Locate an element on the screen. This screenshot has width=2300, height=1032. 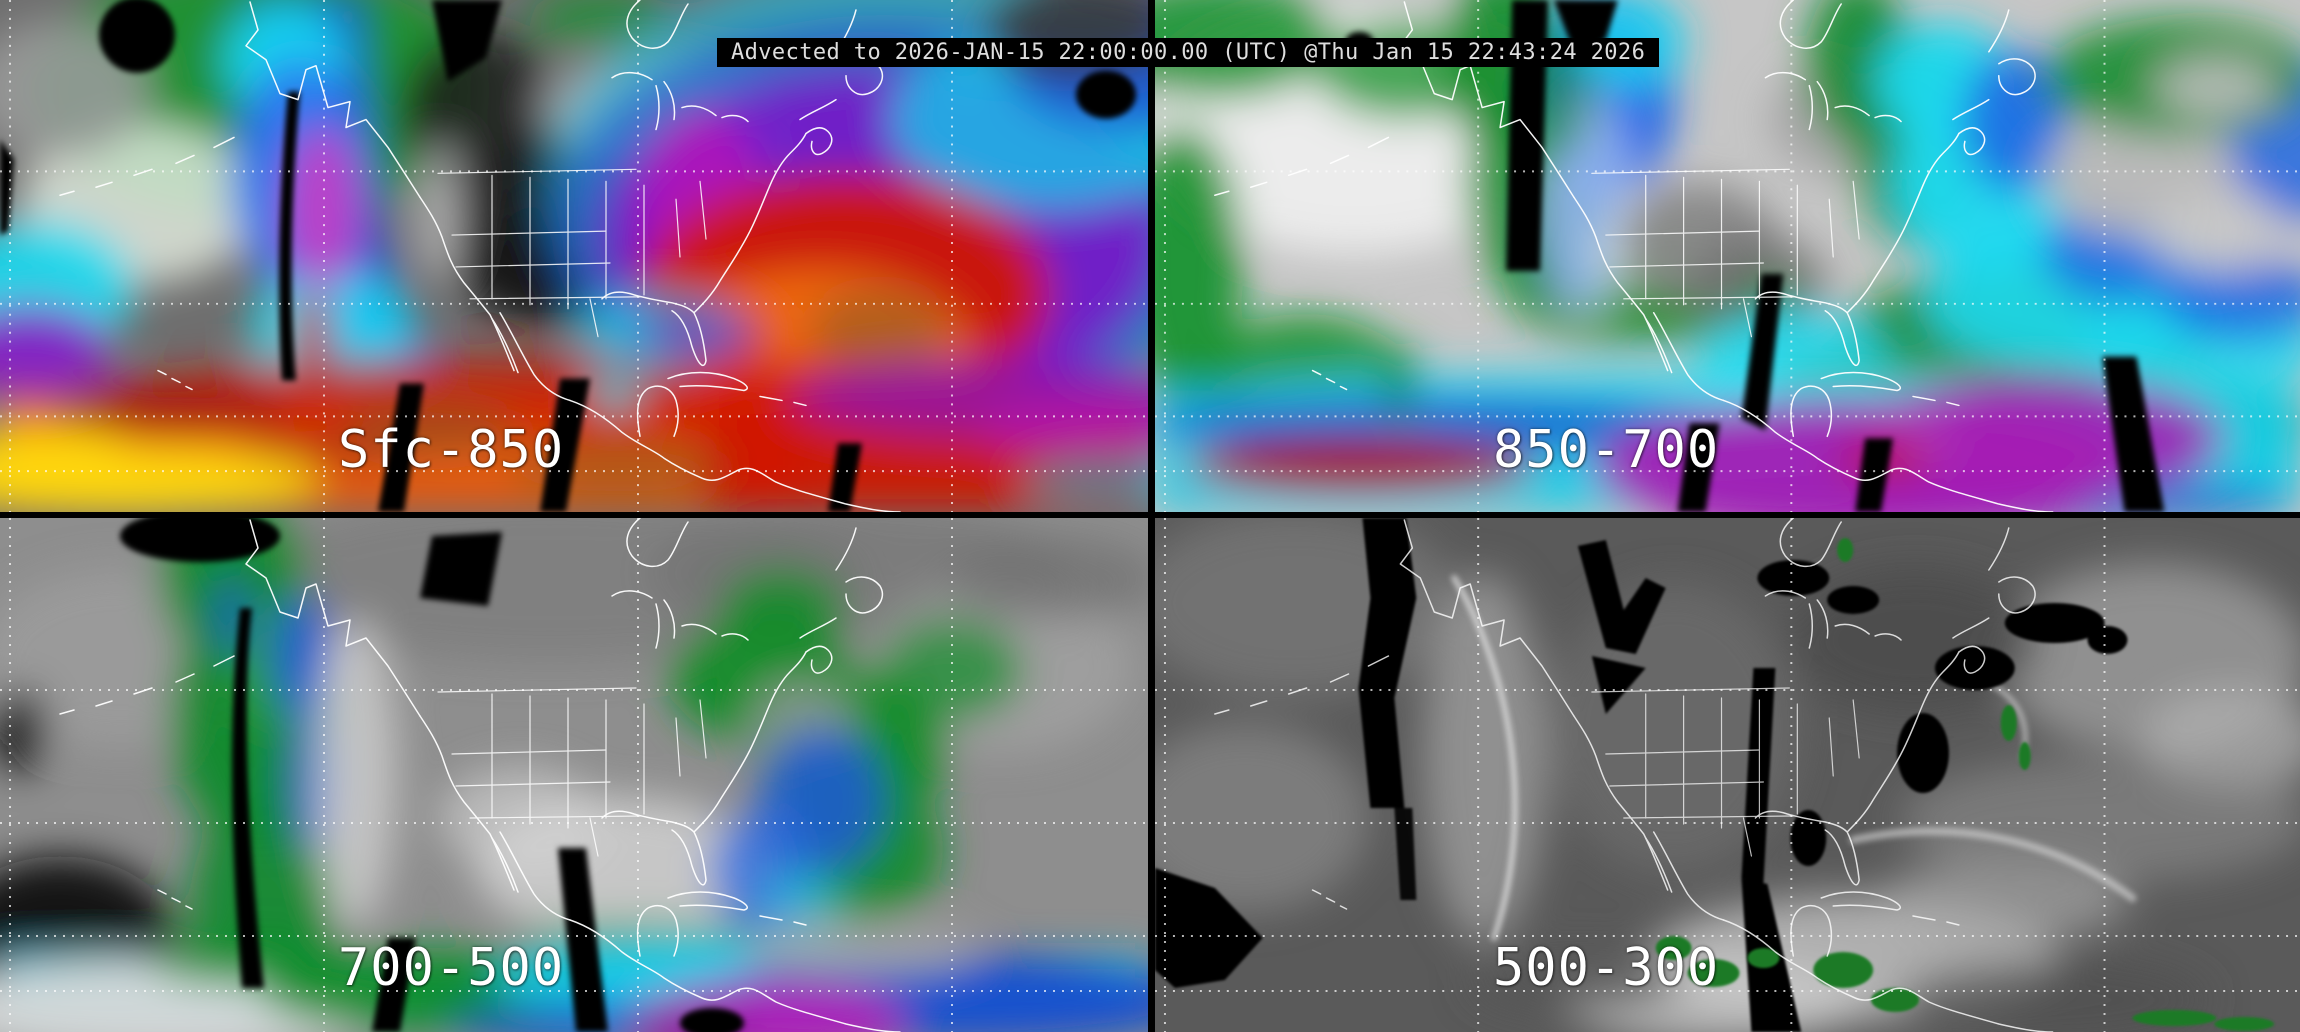
swath-gaps is located at coordinates (432, 775).